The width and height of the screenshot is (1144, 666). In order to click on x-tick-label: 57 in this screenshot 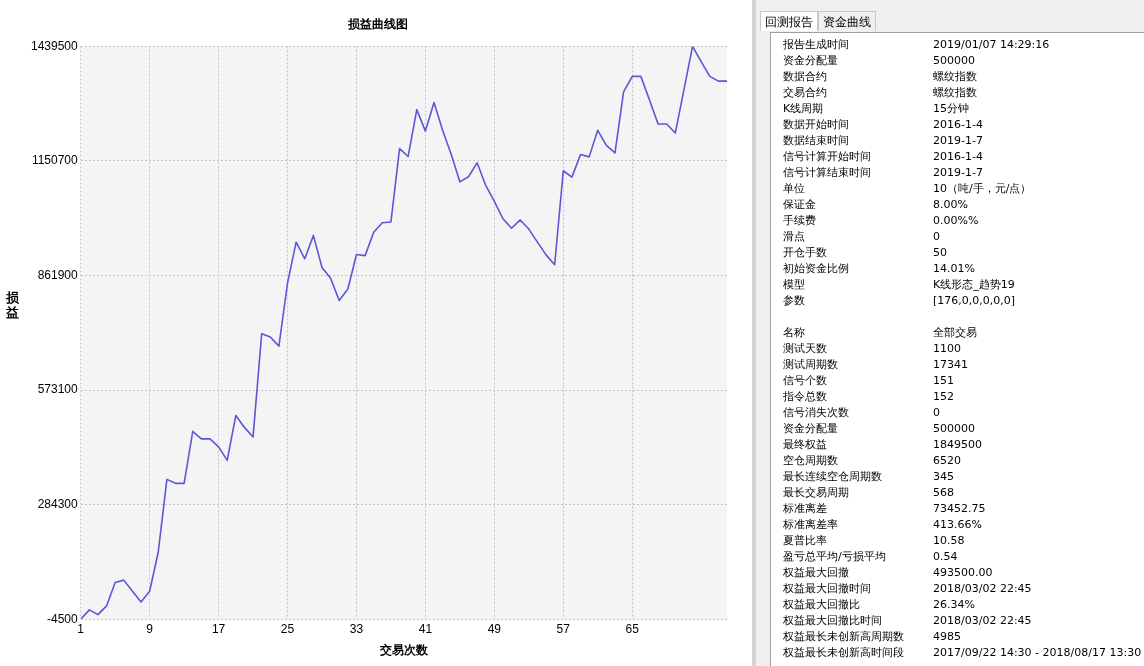, I will do `click(563, 628)`.